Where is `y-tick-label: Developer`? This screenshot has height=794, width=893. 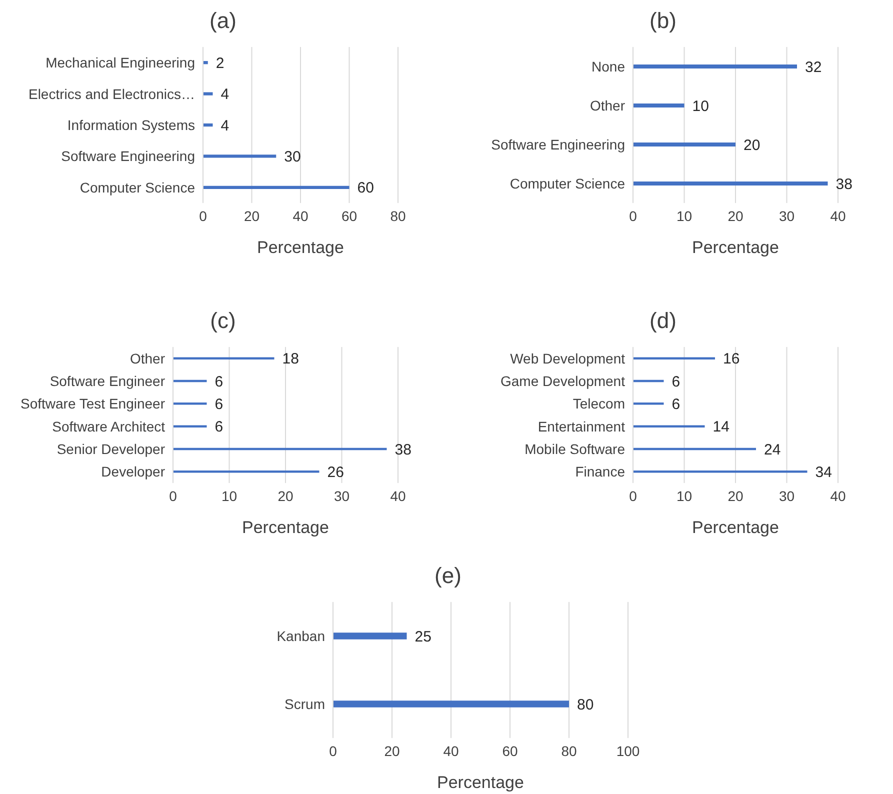 y-tick-label: Developer is located at coordinates (133, 472).